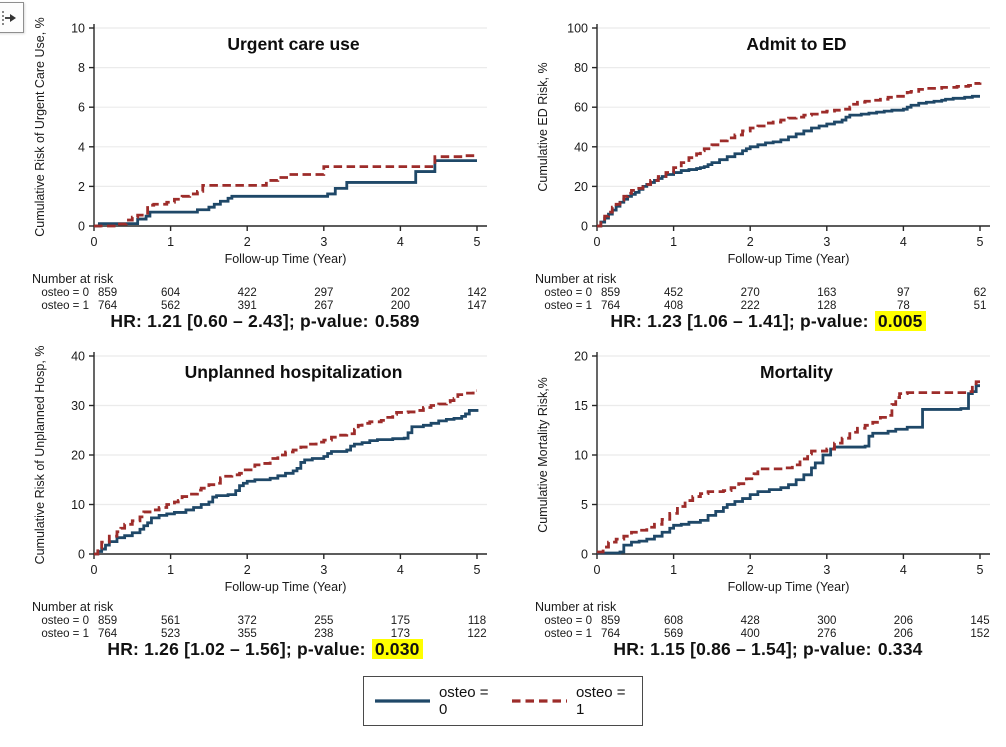 The image size is (1006, 747). What do you see at coordinates (477, 621) in the screenshot?
I see `at-risk-value: 118` at bounding box center [477, 621].